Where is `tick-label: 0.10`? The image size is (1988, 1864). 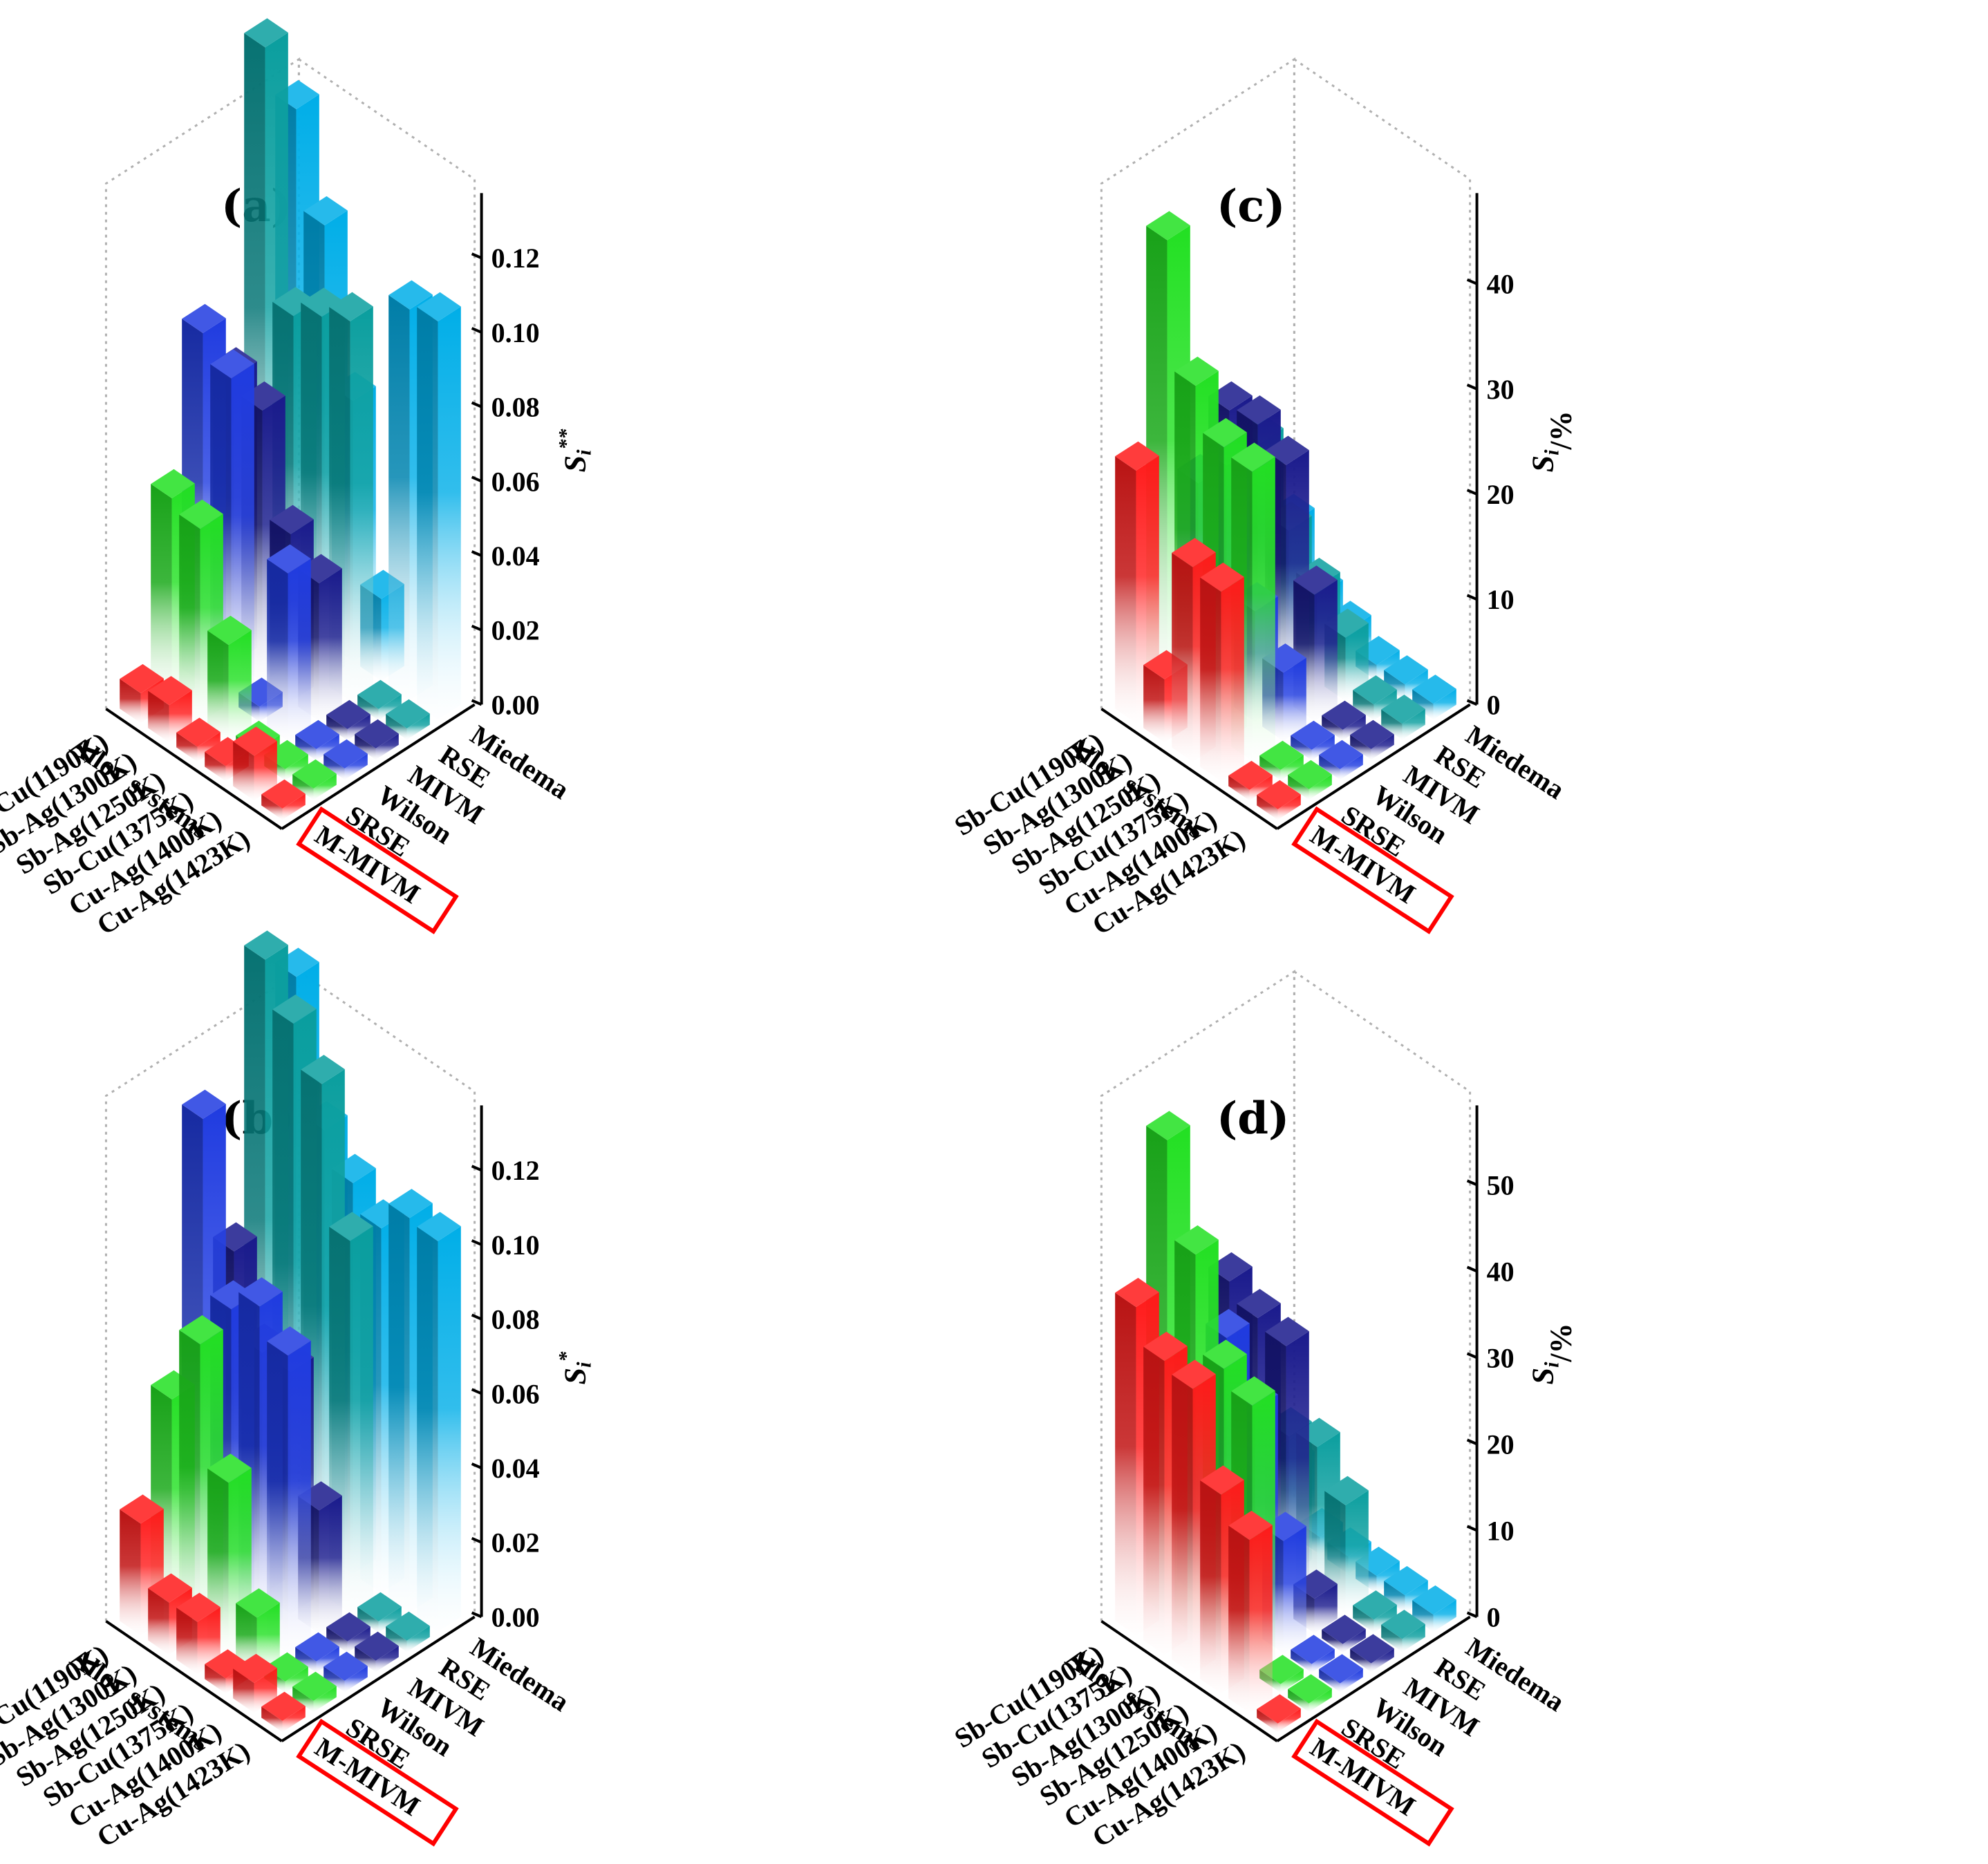 tick-label: 0.10 is located at coordinates (515, 1246).